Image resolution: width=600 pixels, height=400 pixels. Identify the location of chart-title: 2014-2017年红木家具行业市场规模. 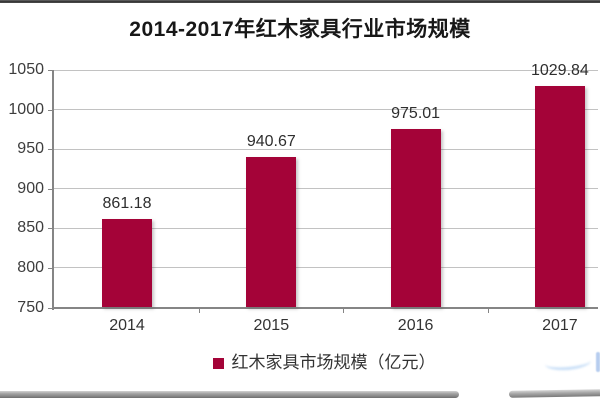
(300, 29).